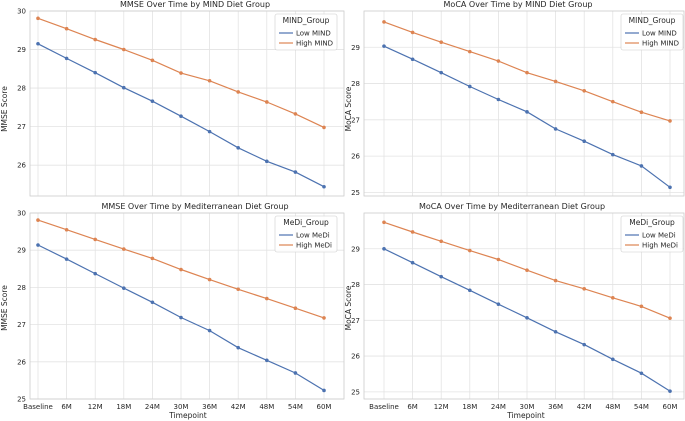 The image size is (685, 421). What do you see at coordinates (527, 407) in the screenshot?
I see `x-tick-label: 30M` at bounding box center [527, 407].